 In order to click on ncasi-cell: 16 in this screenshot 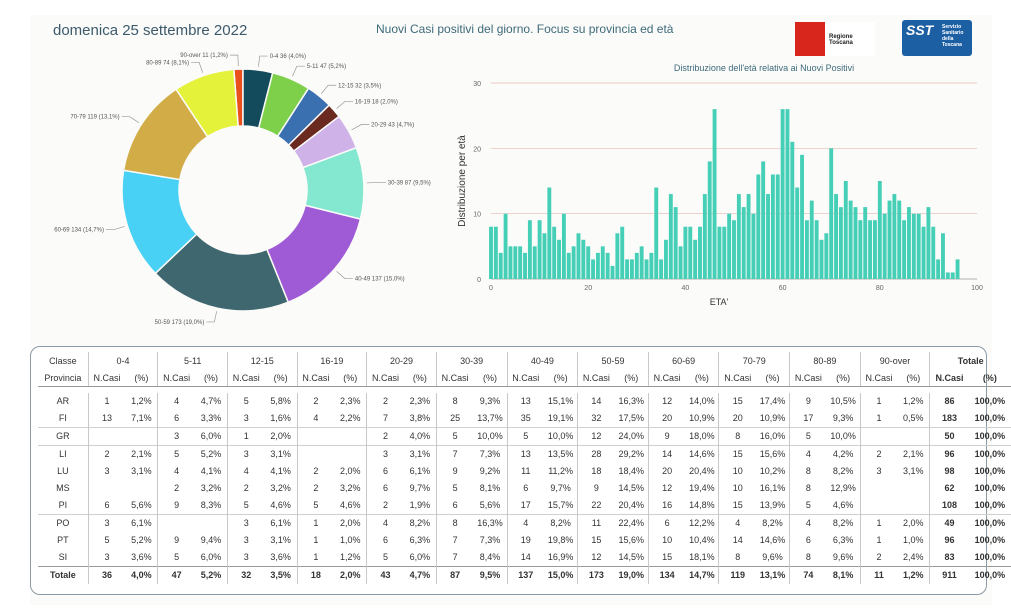, I will do `click(667, 505)`.